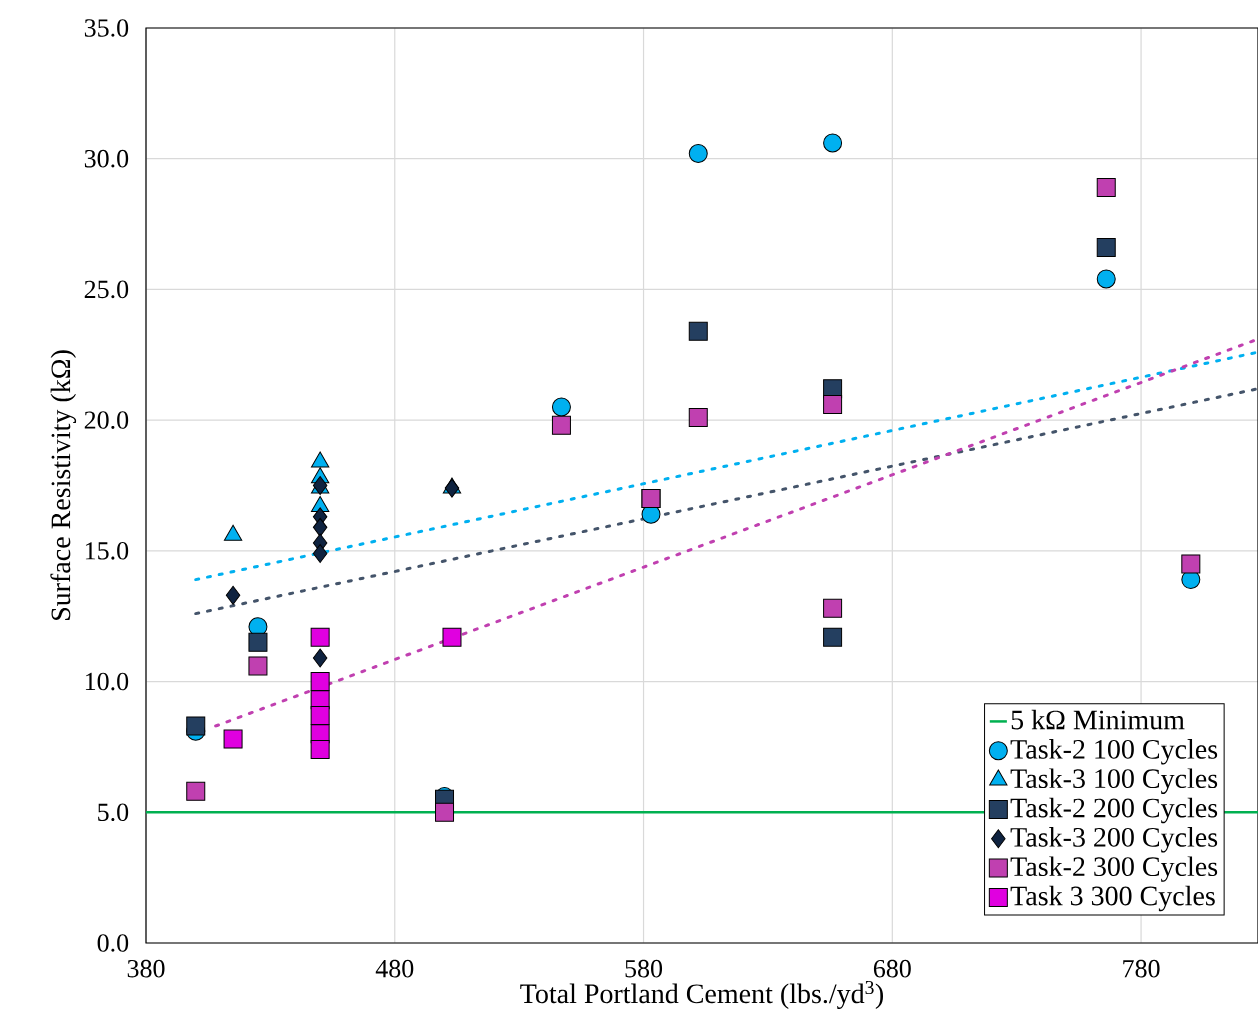 This screenshot has width=1258, height=1034. I want to click on x-axis-title: Total Portland Cement (lbs./yd$^{3}$), so click(702, 994).